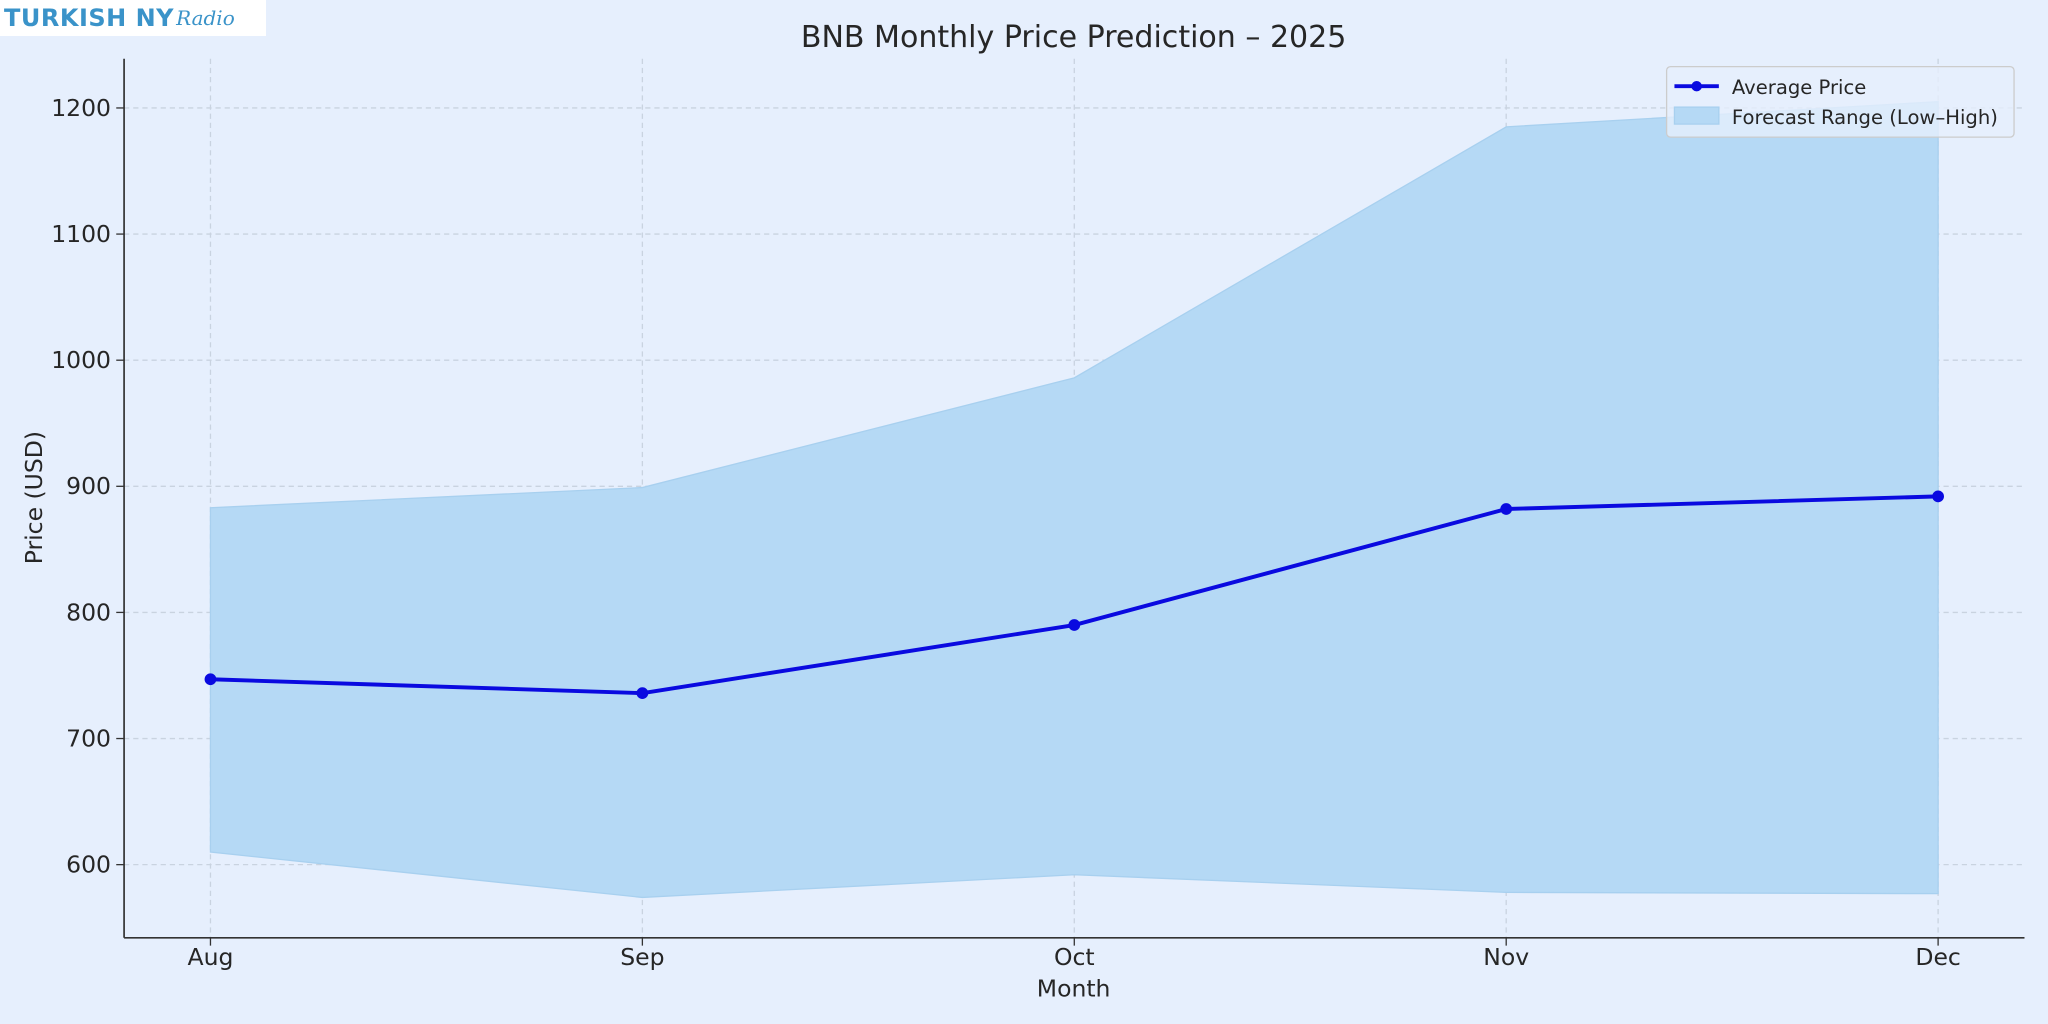 This screenshot has height=1024, width=2048. Describe the element at coordinates (1696, 115) in the screenshot. I see `legend-area-swatch` at that location.